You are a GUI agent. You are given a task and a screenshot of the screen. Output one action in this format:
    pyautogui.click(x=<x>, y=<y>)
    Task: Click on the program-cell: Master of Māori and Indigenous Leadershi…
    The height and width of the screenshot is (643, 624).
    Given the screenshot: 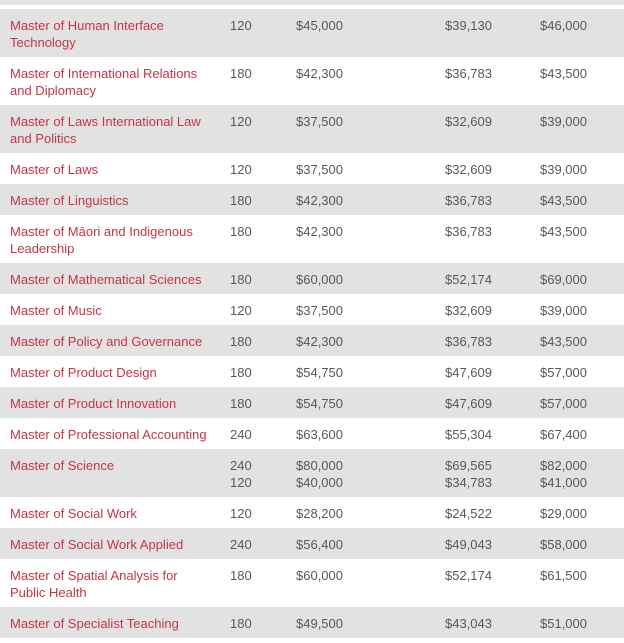 What is the action you would take?
    pyautogui.click(x=115, y=239)
    